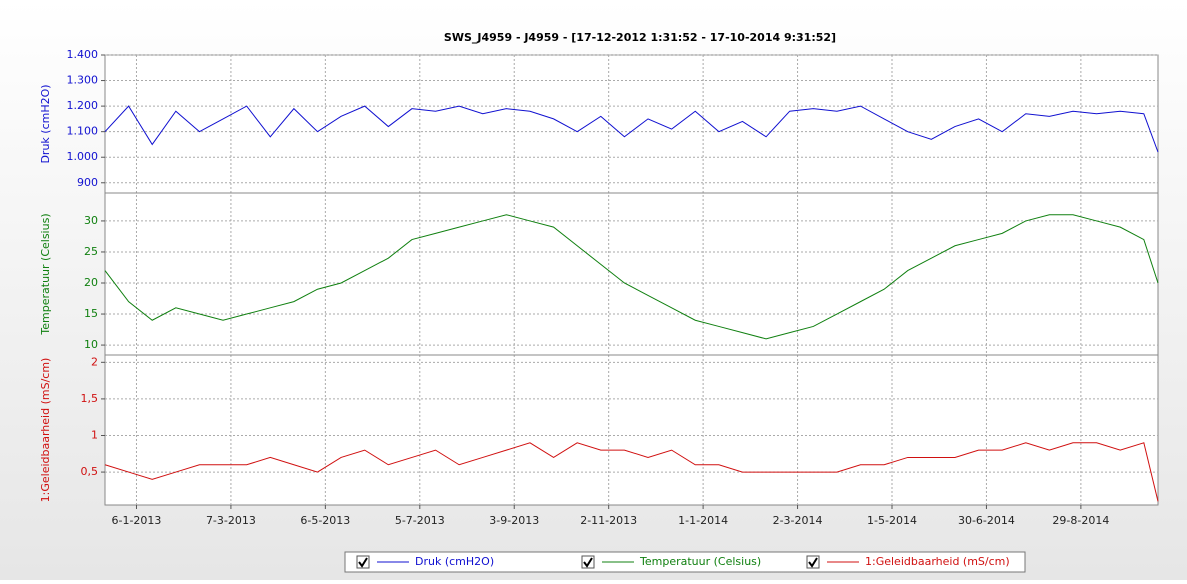  I want to click on y-tick-label: 1.400, so click(83, 54).